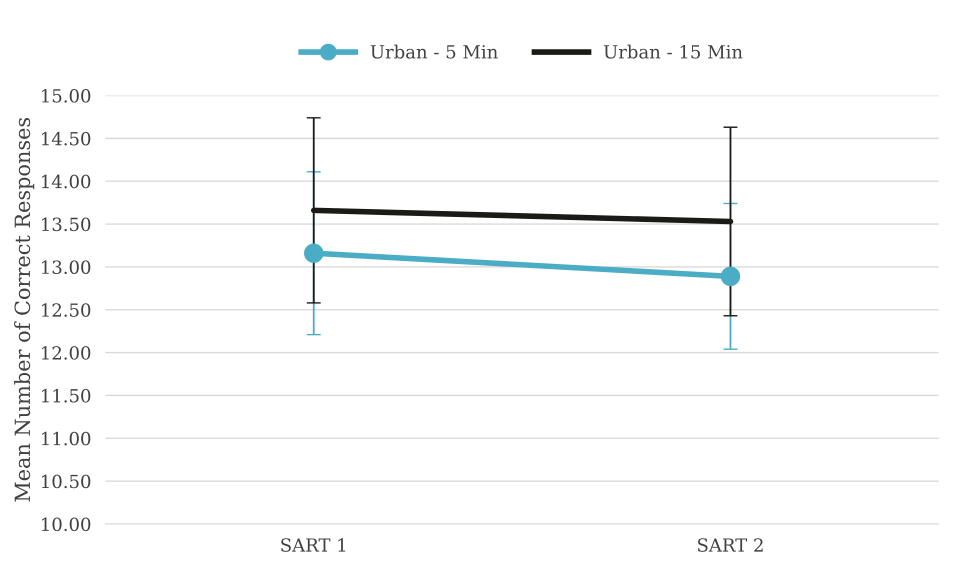 The image size is (958, 579). Describe the element at coordinates (66, 310) in the screenshot. I see `y-tick-label: 12.50` at that location.